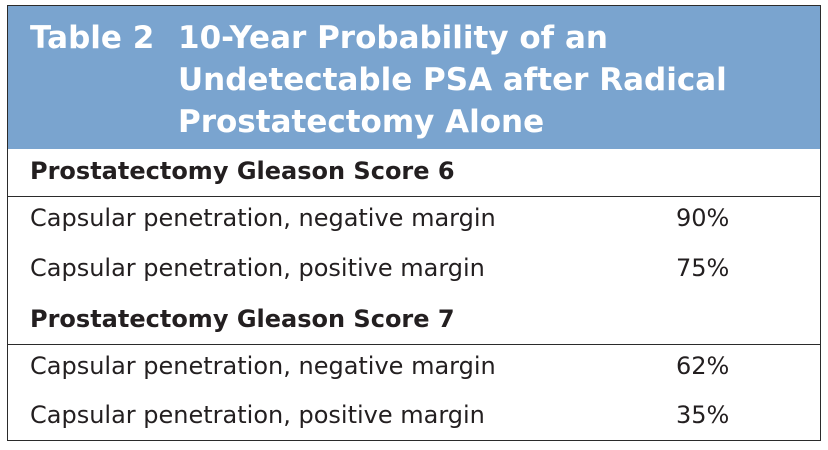 This screenshot has height=450, width=828. What do you see at coordinates (703, 366) in the screenshot?
I see `row-value: 62%` at bounding box center [703, 366].